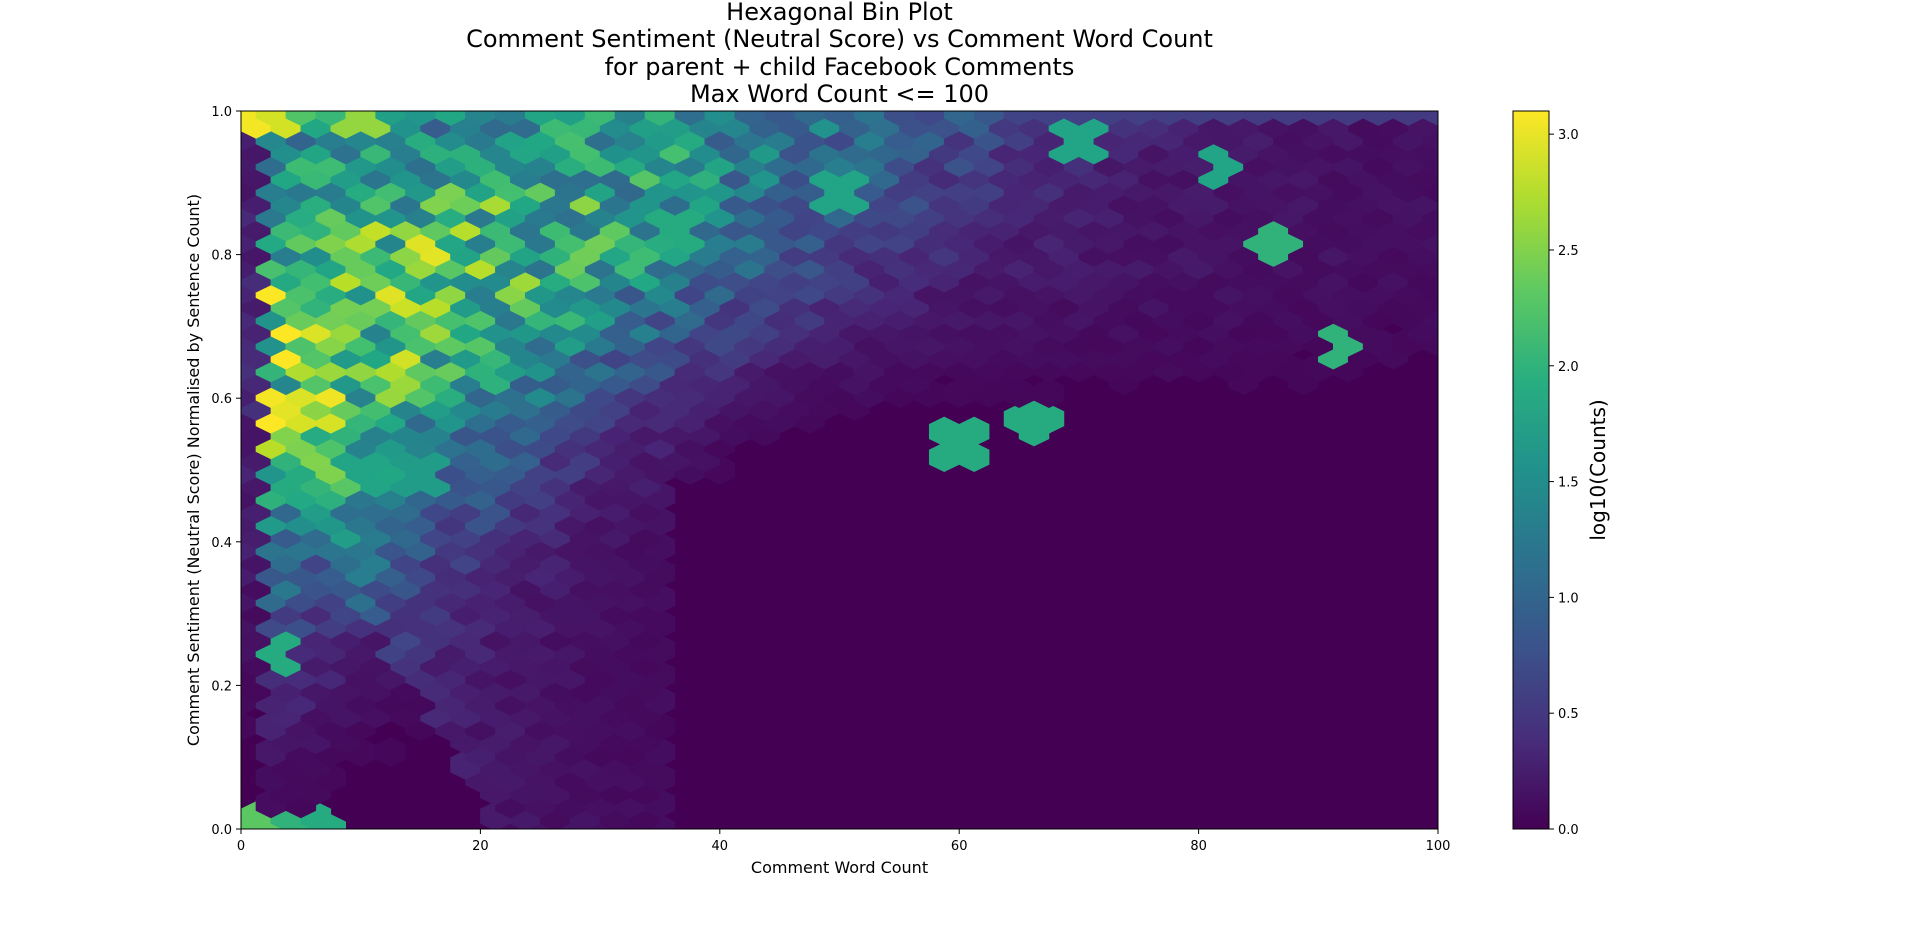 The height and width of the screenshot is (927, 1920). What do you see at coordinates (221, 112) in the screenshot?
I see `y-tick-label: 1.0` at bounding box center [221, 112].